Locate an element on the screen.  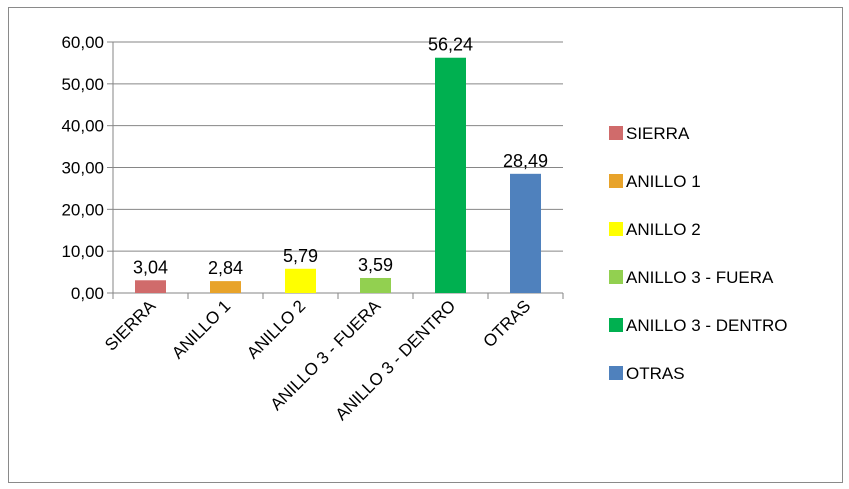
data-label: 3,59 is located at coordinates (375, 265).